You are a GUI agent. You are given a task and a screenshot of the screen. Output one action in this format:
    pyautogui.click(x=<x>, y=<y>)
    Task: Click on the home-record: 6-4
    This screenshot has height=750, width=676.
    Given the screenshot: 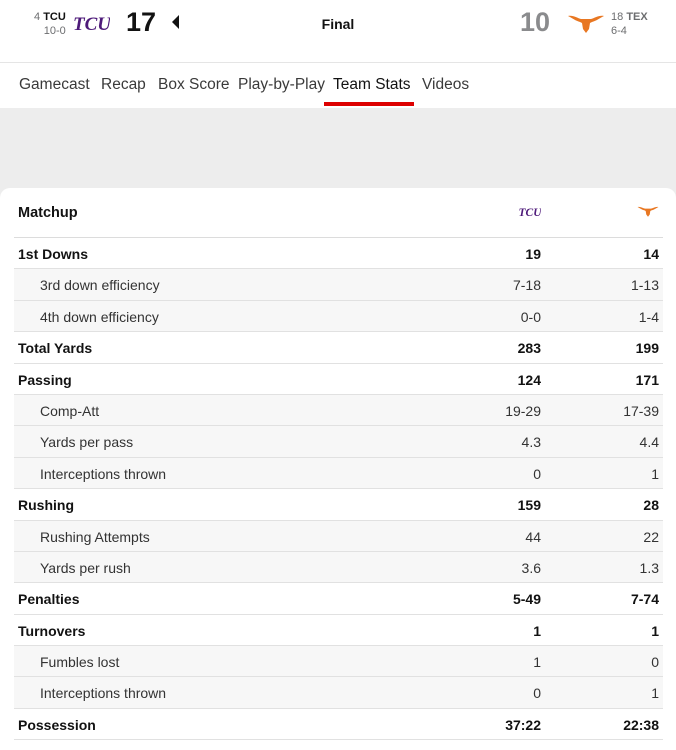 What is the action you would take?
    pyautogui.click(x=619, y=31)
    